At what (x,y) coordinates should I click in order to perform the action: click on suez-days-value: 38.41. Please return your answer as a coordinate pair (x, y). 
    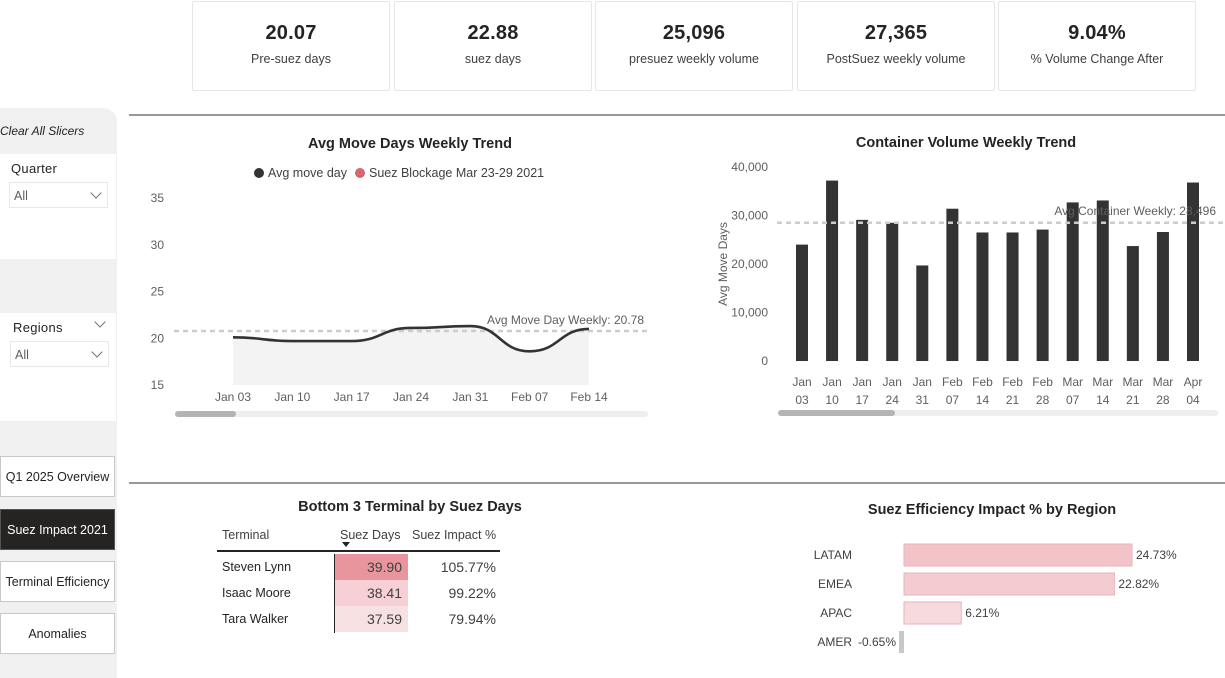
    Looking at the image, I should click on (371, 593).